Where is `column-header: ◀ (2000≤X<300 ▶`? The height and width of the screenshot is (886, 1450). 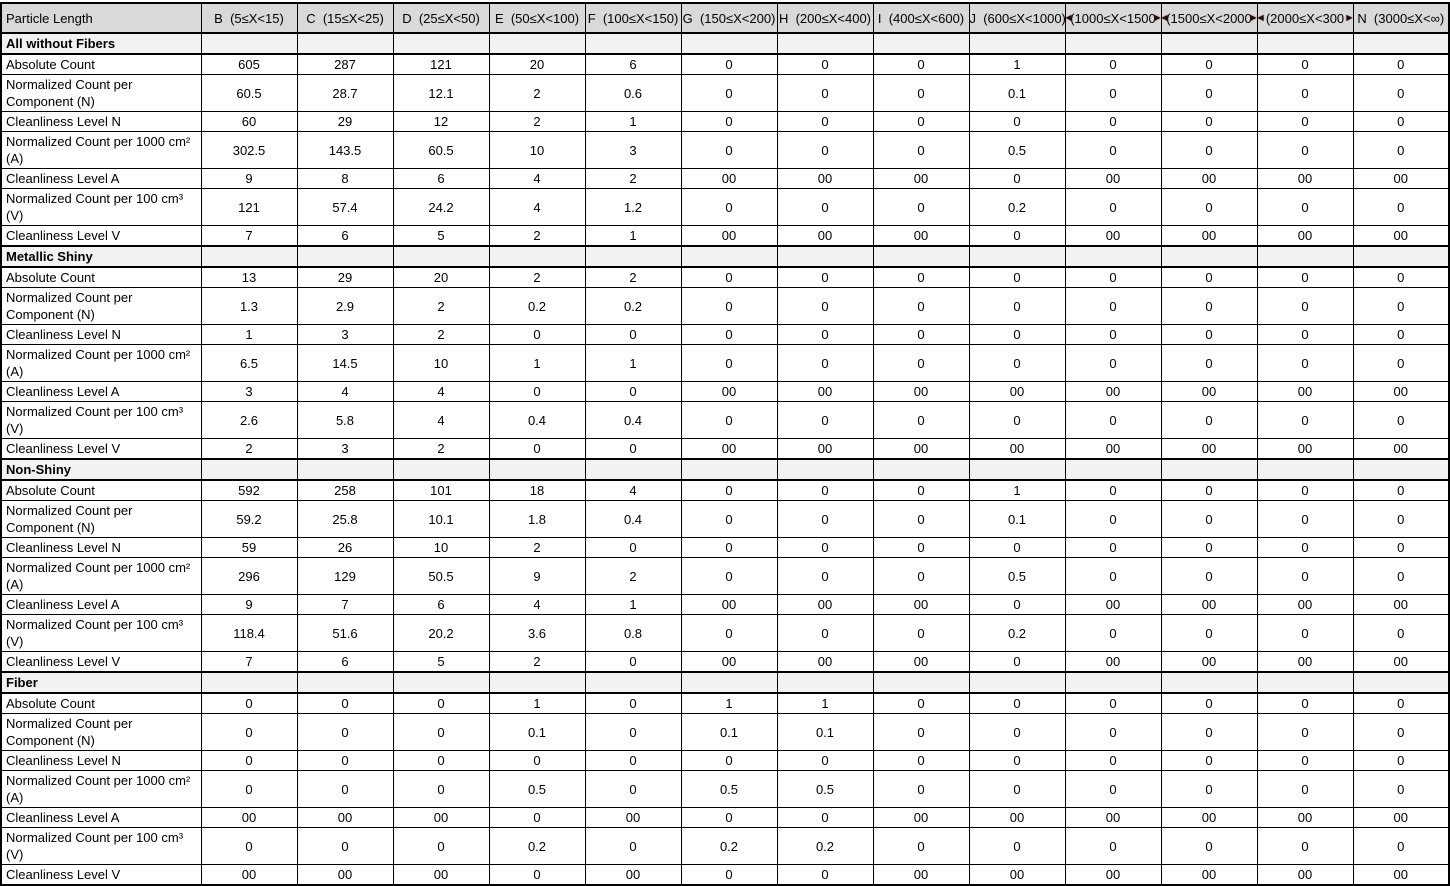 column-header: ◀ (2000≤X<300 ▶ is located at coordinates (1305, 18).